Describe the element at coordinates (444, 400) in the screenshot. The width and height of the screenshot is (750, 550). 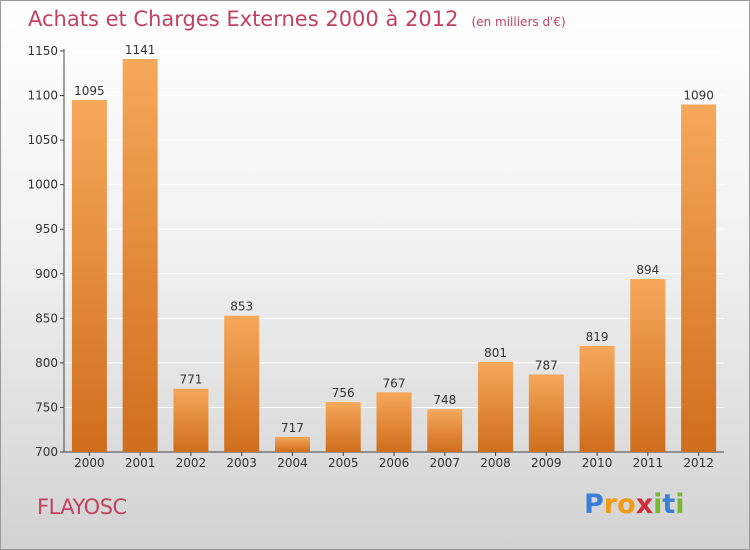
I see `data-label-2007: 748` at that location.